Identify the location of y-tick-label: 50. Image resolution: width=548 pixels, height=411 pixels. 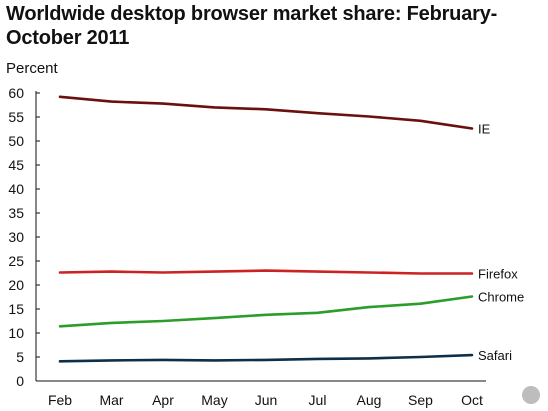
(16, 141).